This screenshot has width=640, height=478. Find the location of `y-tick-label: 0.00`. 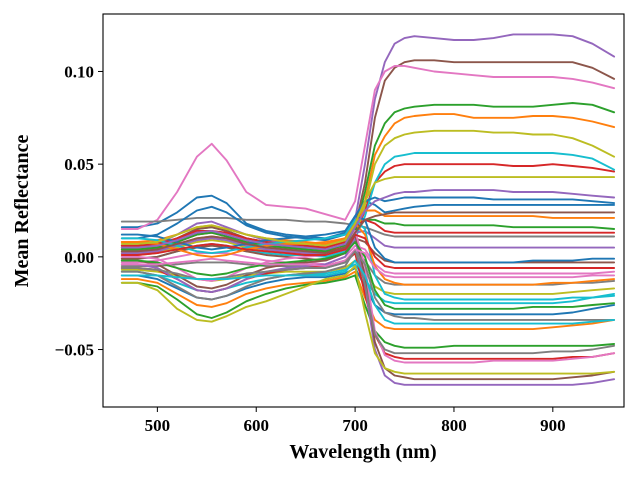

y-tick-label: 0.00 is located at coordinates (79, 257).